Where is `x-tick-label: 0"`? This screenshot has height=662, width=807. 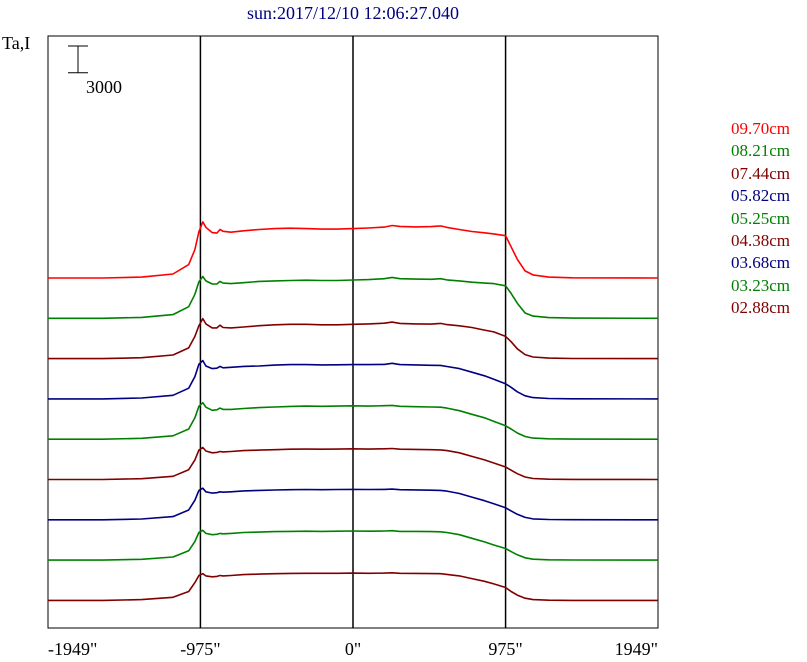
x-tick-label: 0" is located at coordinates (353, 649).